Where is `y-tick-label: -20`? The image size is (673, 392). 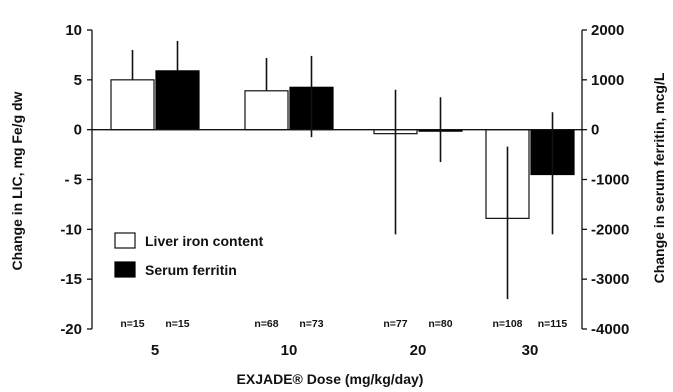
y-tick-label: -20 is located at coordinates (71, 329).